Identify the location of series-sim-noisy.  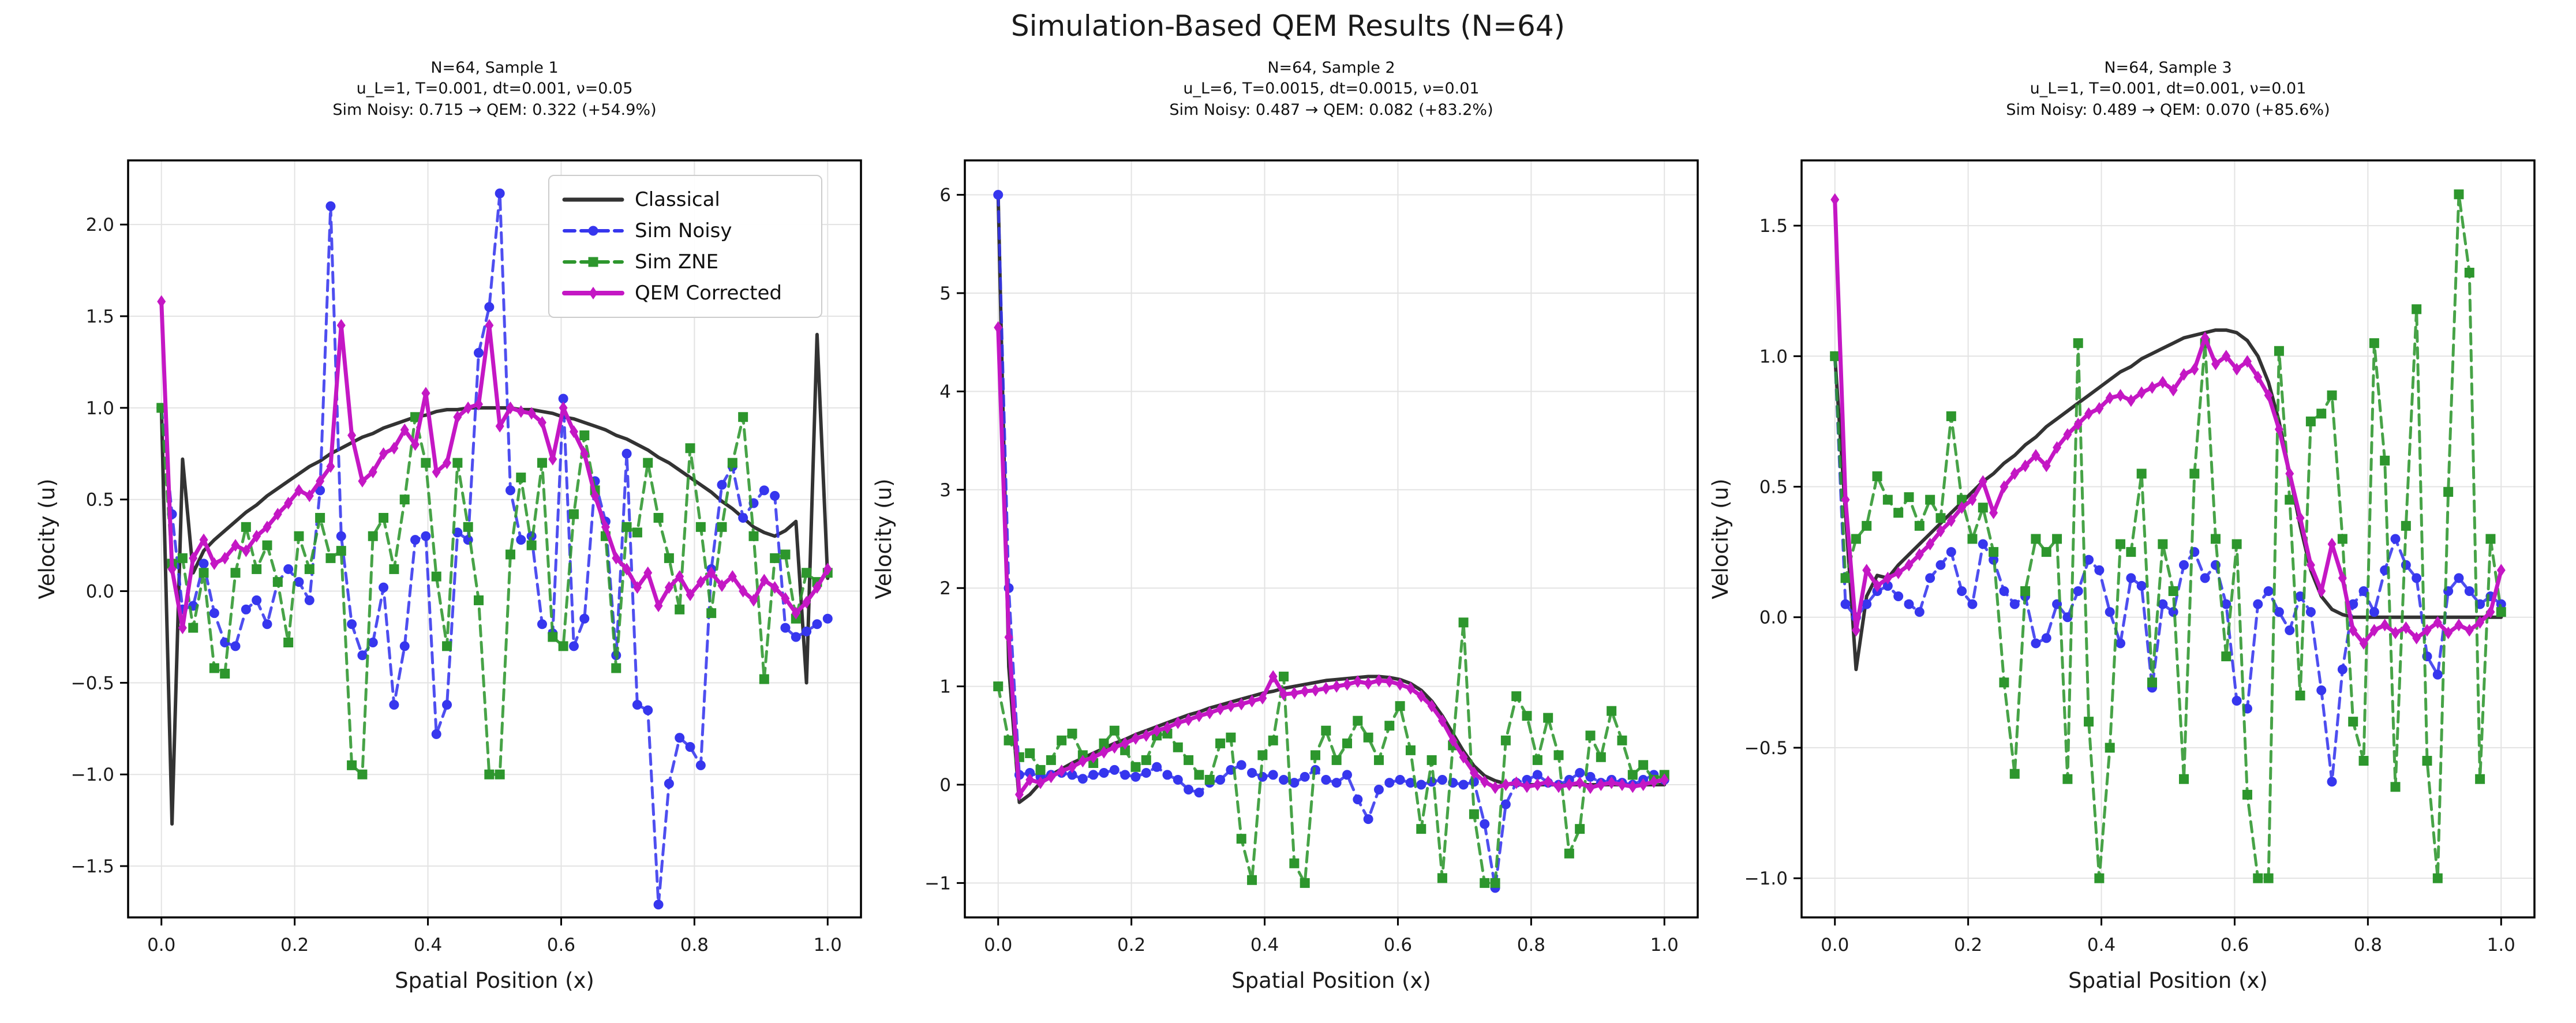
(2168, 569).